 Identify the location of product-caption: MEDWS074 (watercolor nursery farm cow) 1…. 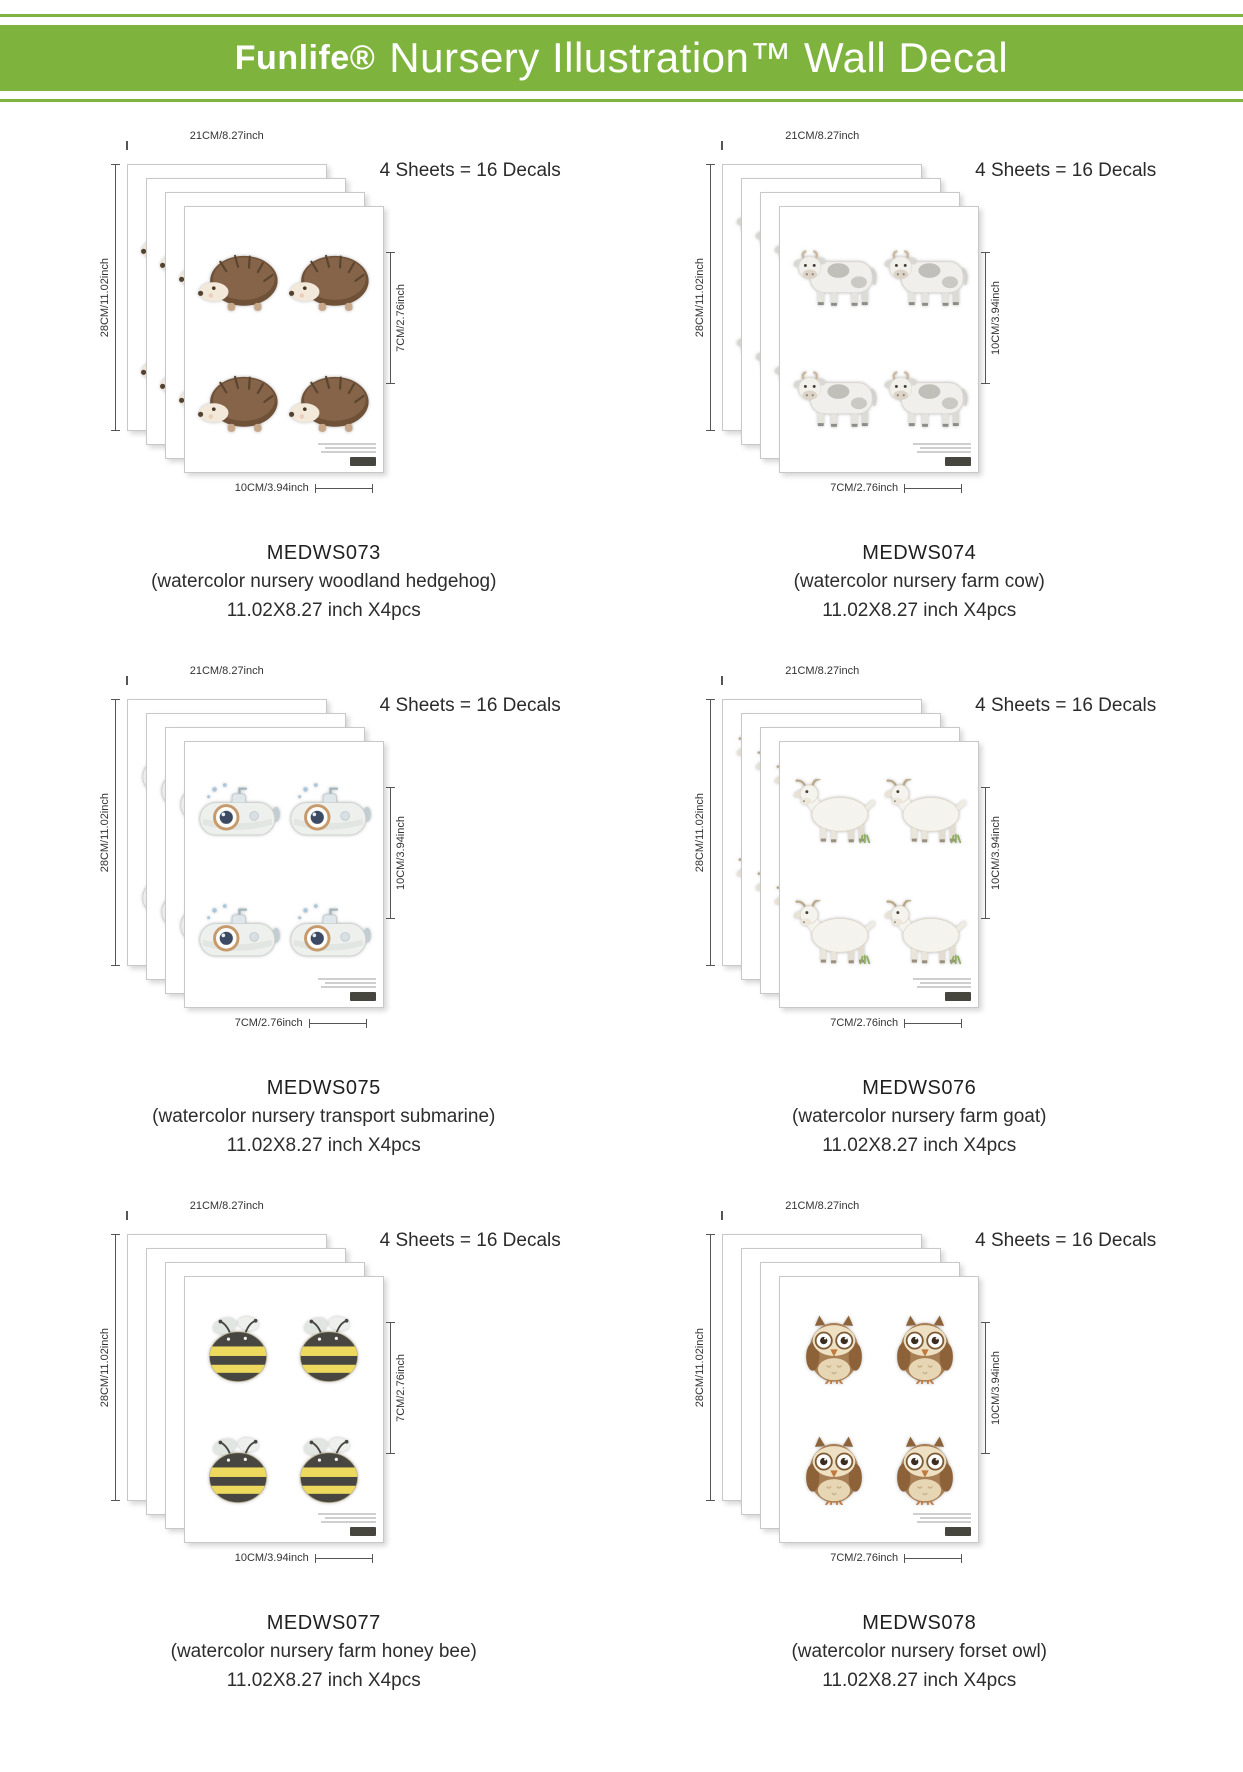
(919, 581).